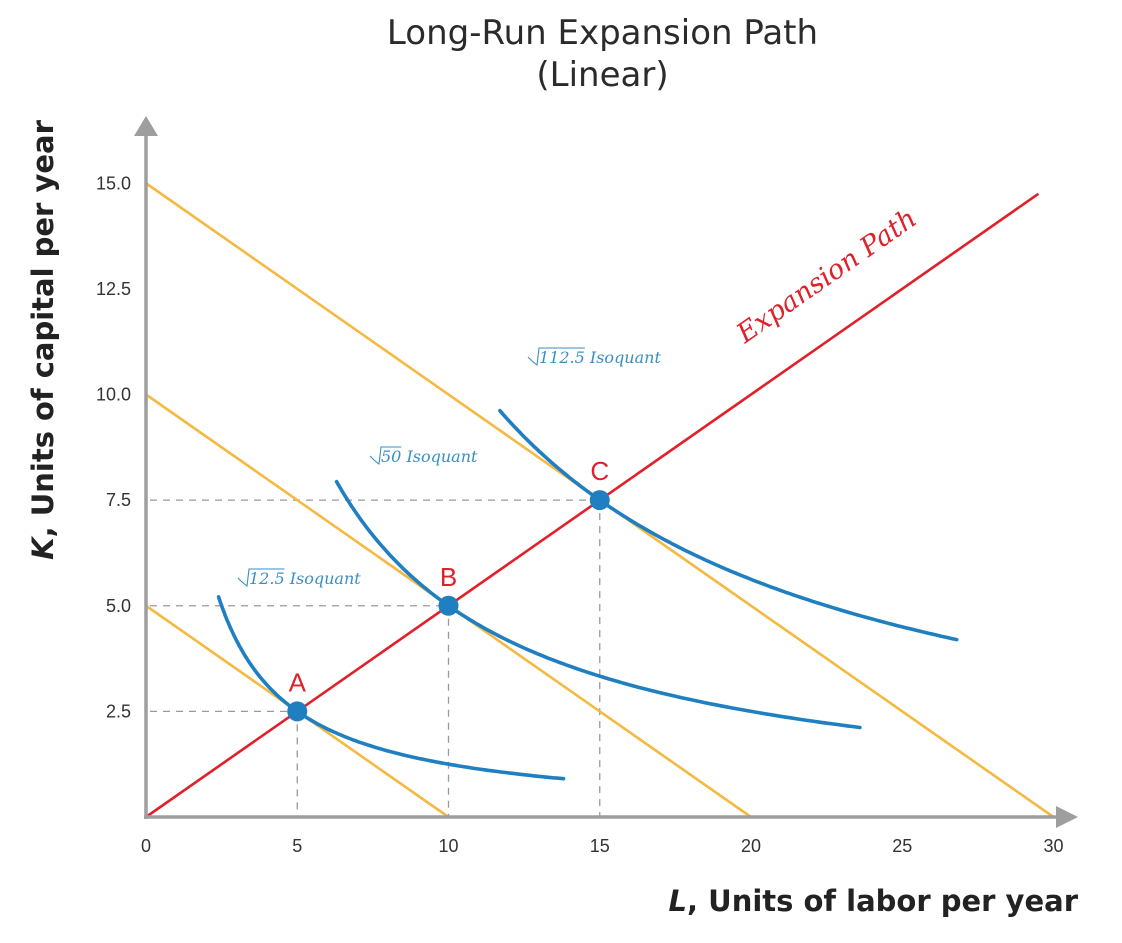 The height and width of the screenshot is (943, 1122). What do you see at coordinates (118, 500) in the screenshot?
I see `y-tick-label: 7.5` at bounding box center [118, 500].